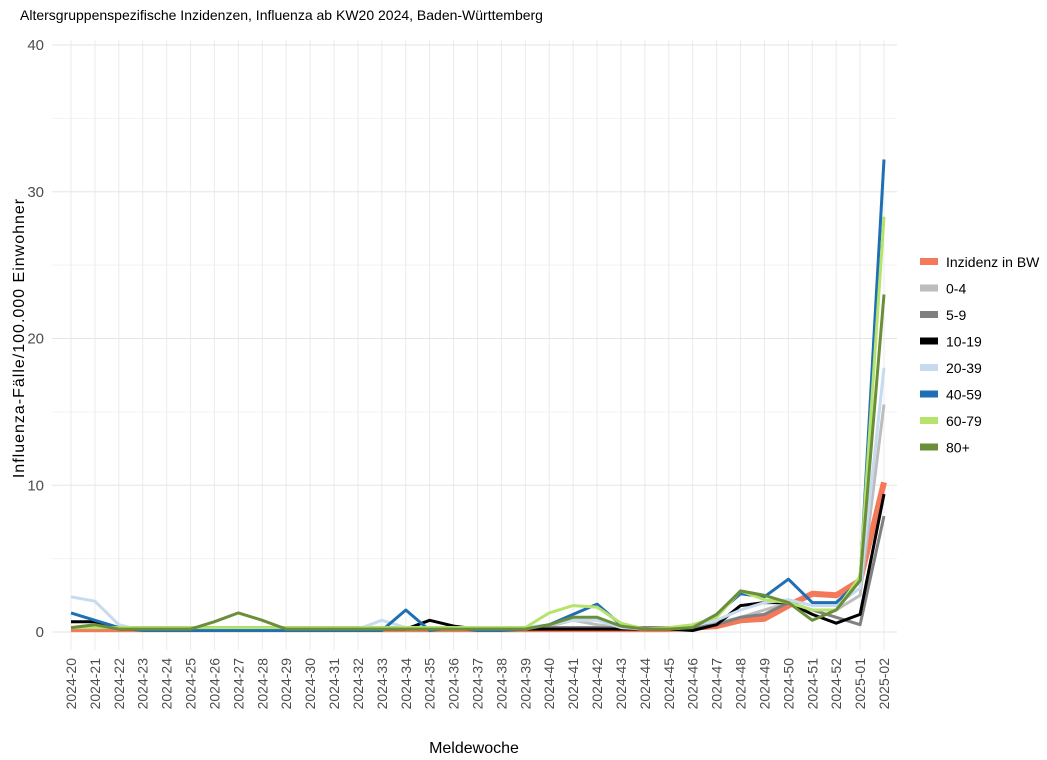 This screenshot has height=760, width=1047. What do you see at coordinates (358, 684) in the screenshot?
I see `x-tick-label: 2024-32` at bounding box center [358, 684].